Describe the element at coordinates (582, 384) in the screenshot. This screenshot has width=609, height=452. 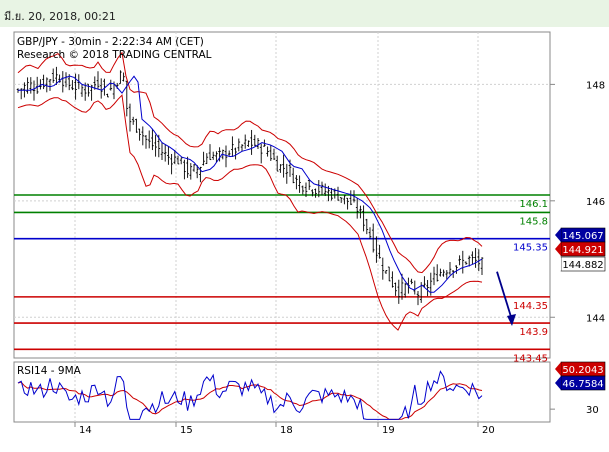
I see `rsi-tag-label: 46.7584` at that location.